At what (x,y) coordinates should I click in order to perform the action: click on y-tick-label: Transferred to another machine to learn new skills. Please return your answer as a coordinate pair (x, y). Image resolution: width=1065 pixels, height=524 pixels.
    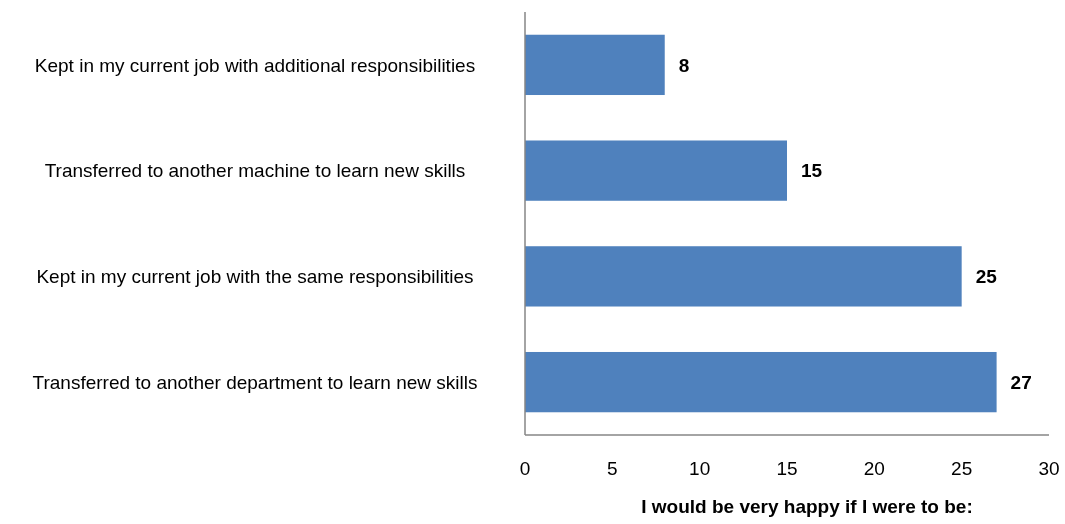
    Looking at the image, I should click on (255, 171).